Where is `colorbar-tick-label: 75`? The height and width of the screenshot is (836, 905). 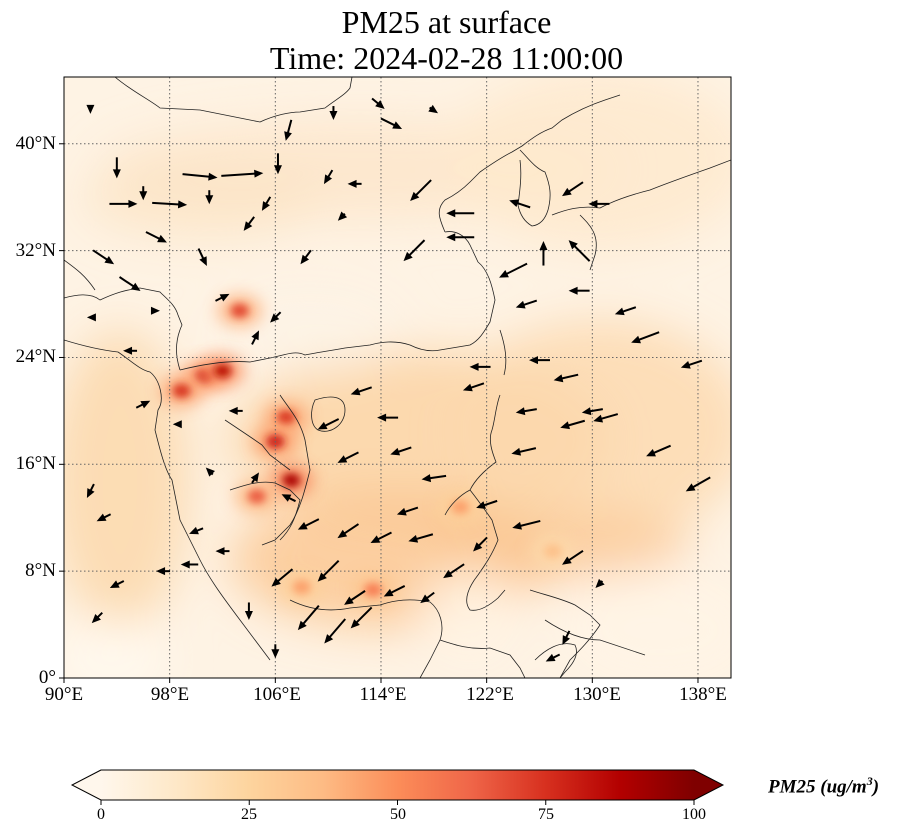
colorbar-tick-label: 75 is located at coordinates (546, 814).